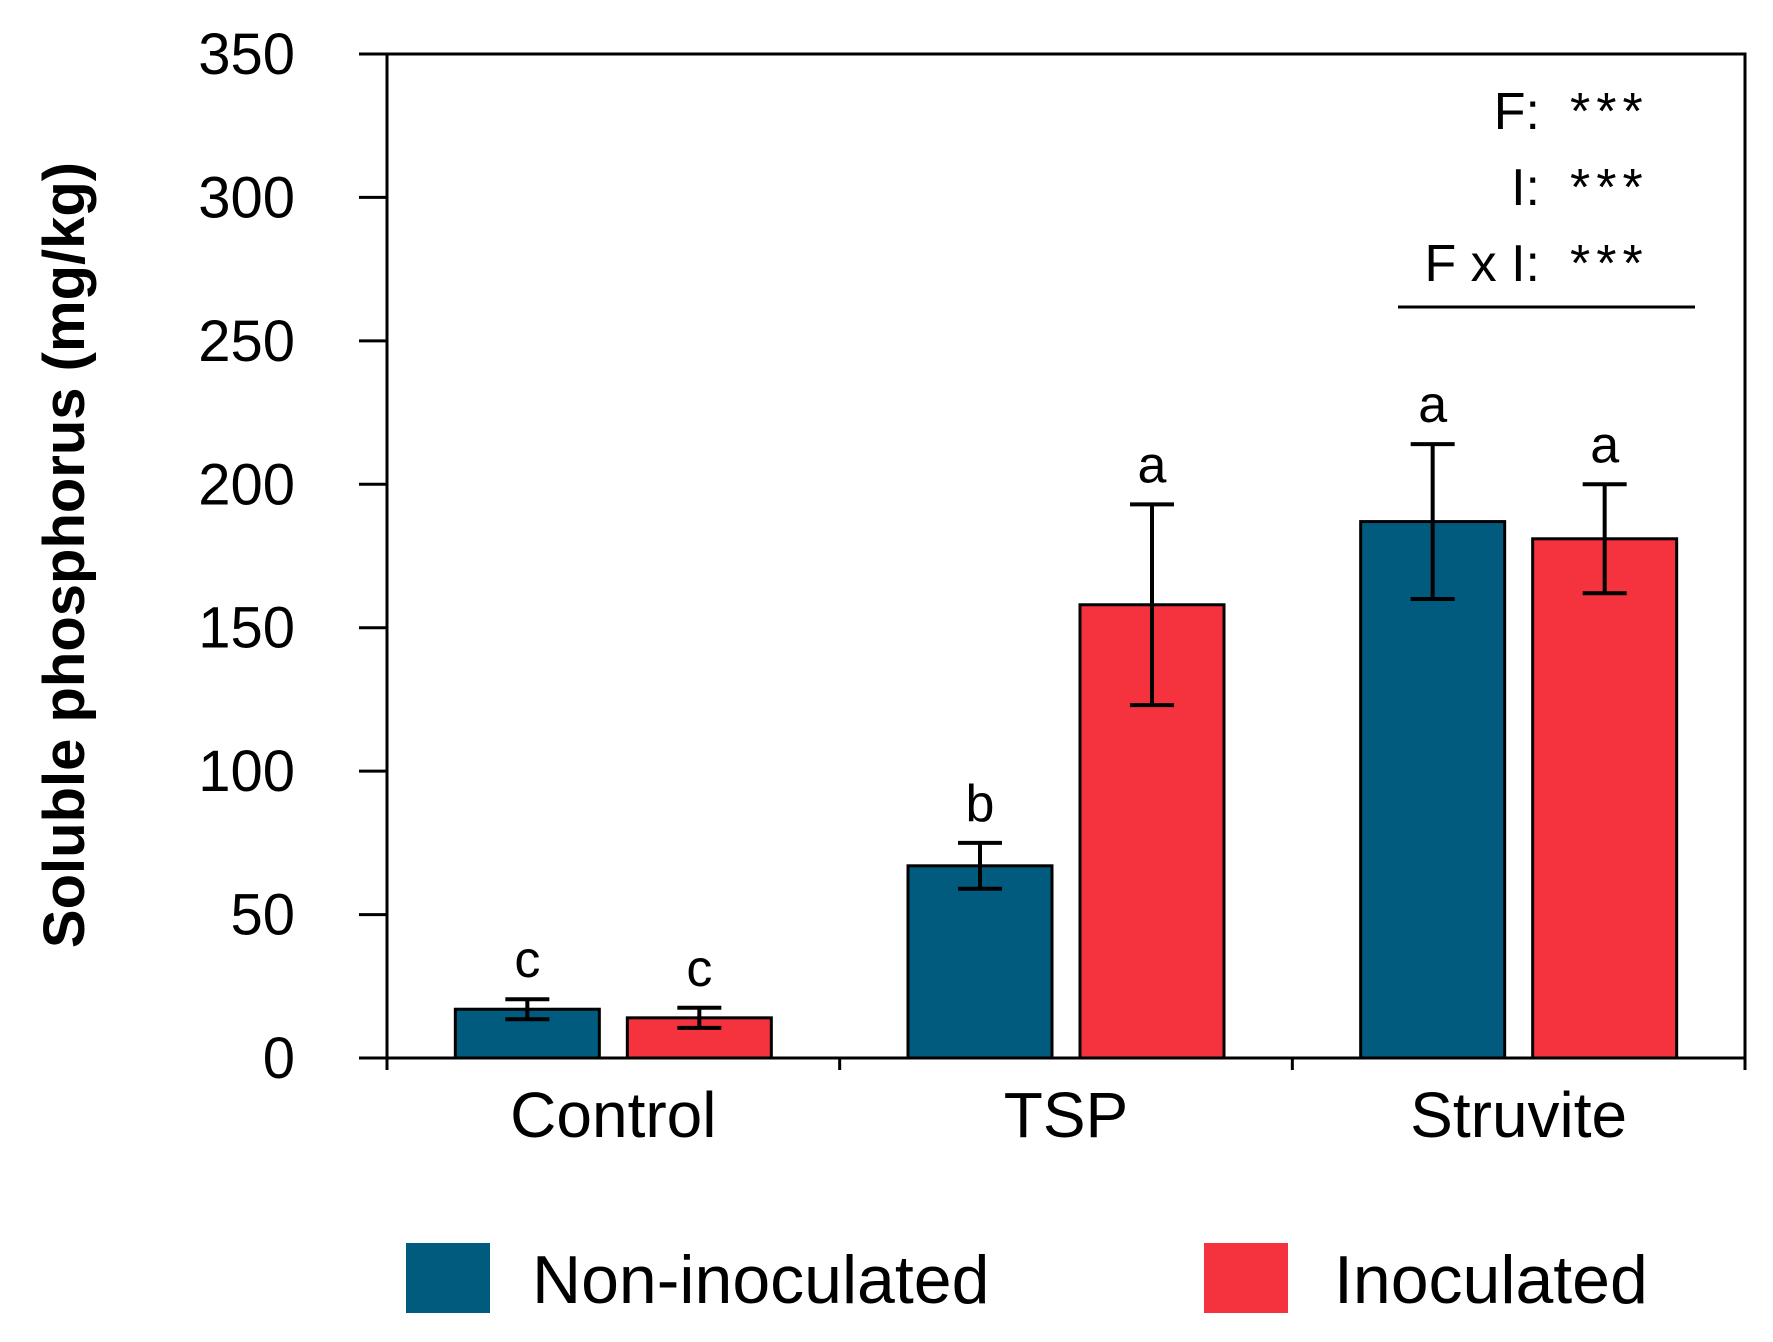  I want to click on bar-non-inoculated-tsp, so click(980, 962).